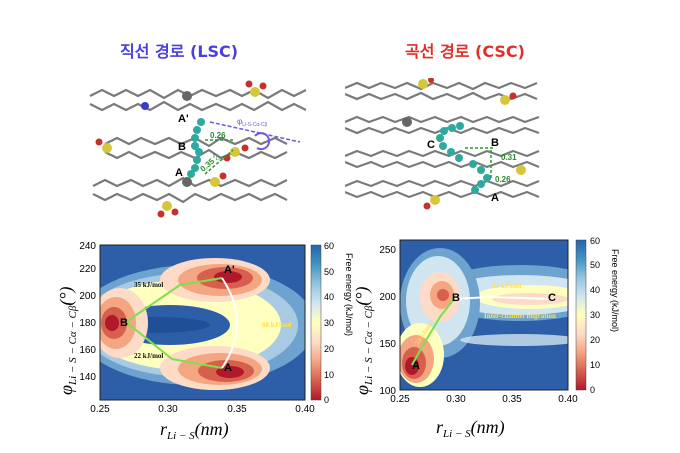 The height and width of the screenshot is (453, 680). I want to click on lsc-green-path, so click(173, 323).